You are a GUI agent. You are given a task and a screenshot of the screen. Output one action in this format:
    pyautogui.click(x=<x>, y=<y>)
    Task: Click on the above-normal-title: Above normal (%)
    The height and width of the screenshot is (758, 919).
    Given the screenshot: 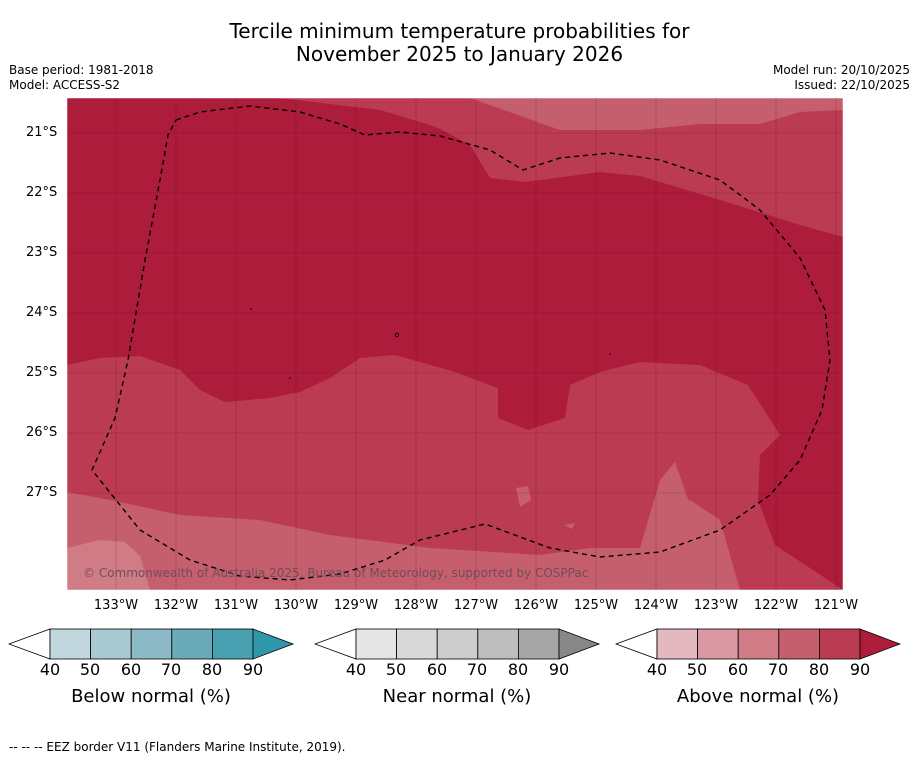 What is the action you would take?
    pyautogui.click(x=758, y=696)
    